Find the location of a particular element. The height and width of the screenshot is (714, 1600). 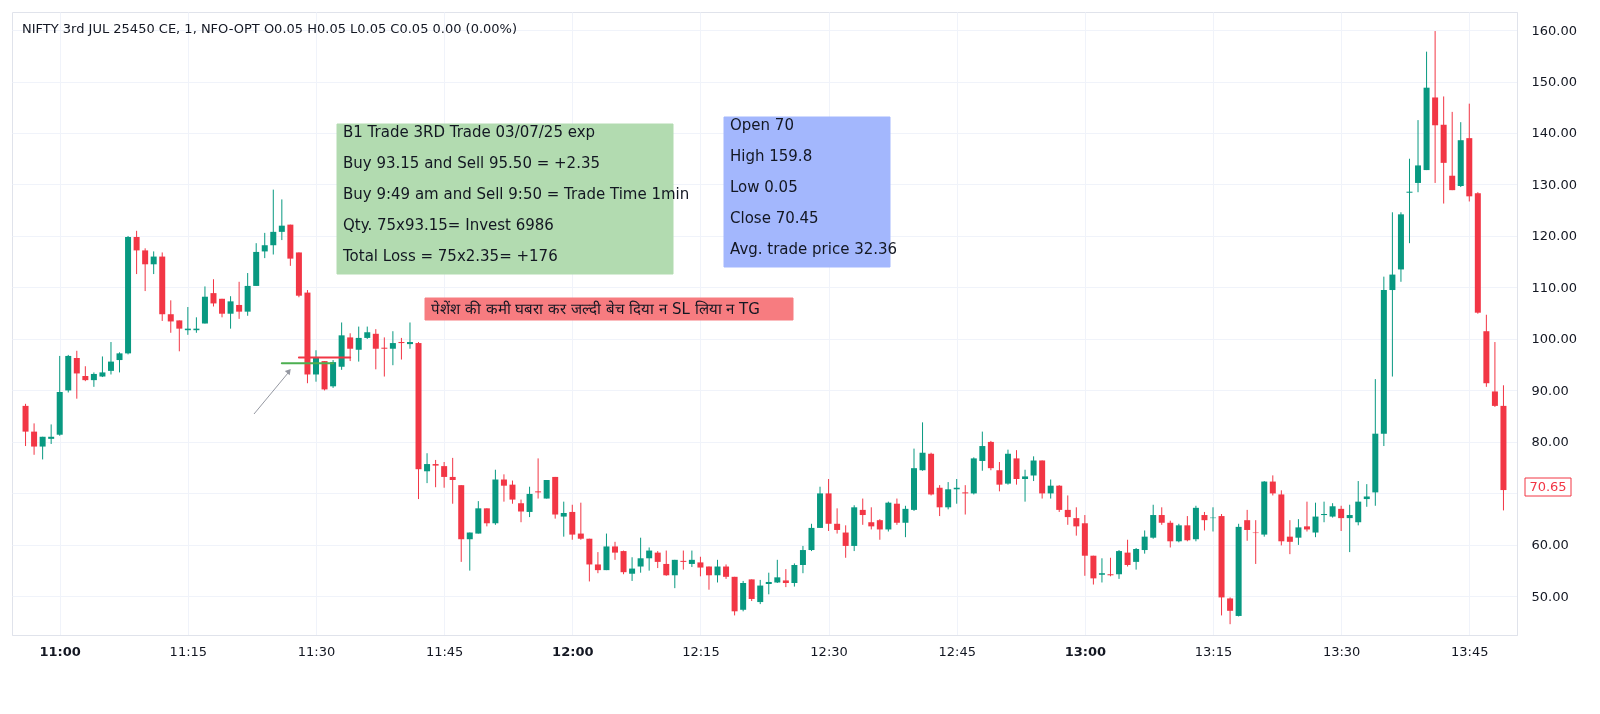

x-tick-label: 12:30 is located at coordinates (829, 651).